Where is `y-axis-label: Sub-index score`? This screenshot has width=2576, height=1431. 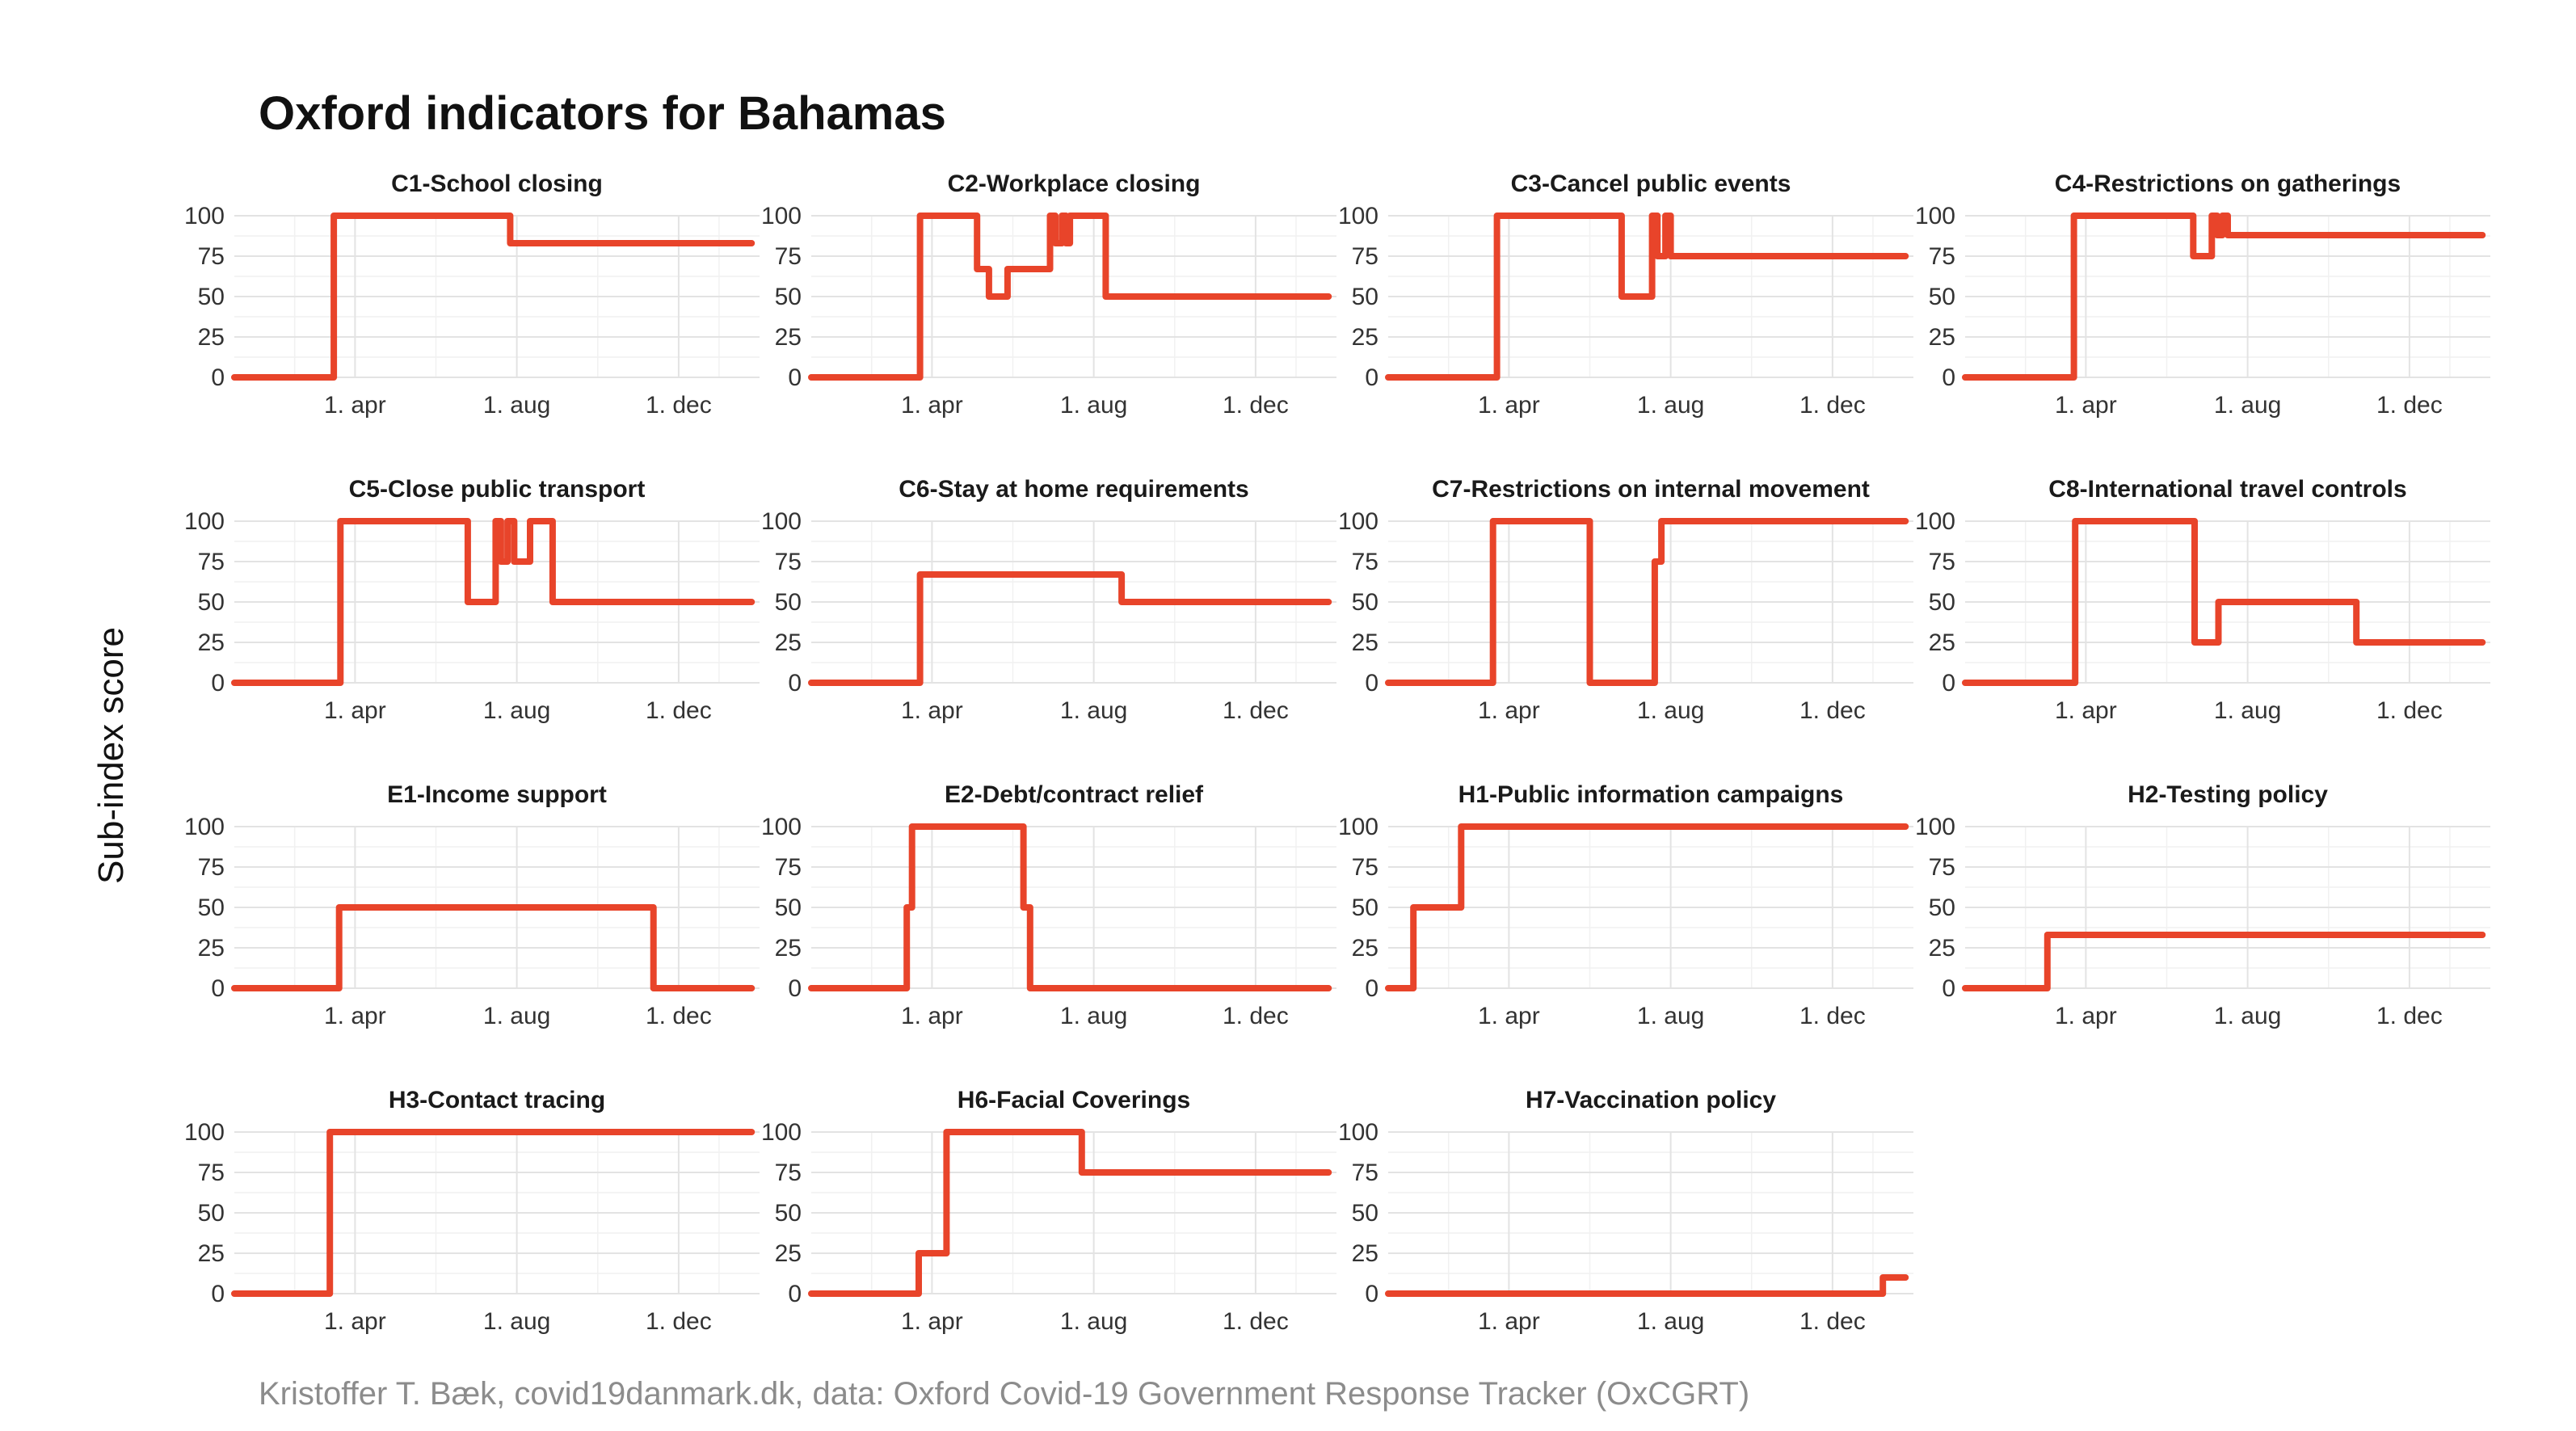 y-axis-label: Sub-index score is located at coordinates (111, 755).